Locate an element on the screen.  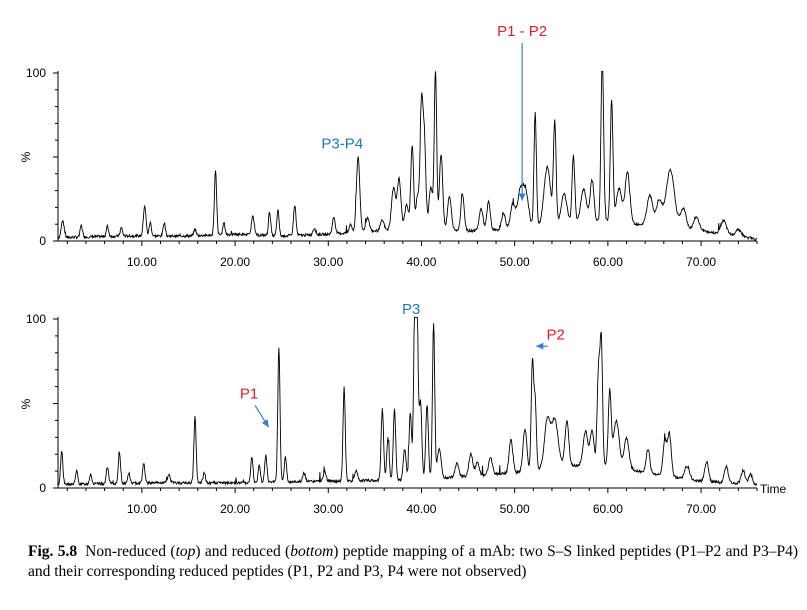
x-axis-title: Time is located at coordinates (773, 489).